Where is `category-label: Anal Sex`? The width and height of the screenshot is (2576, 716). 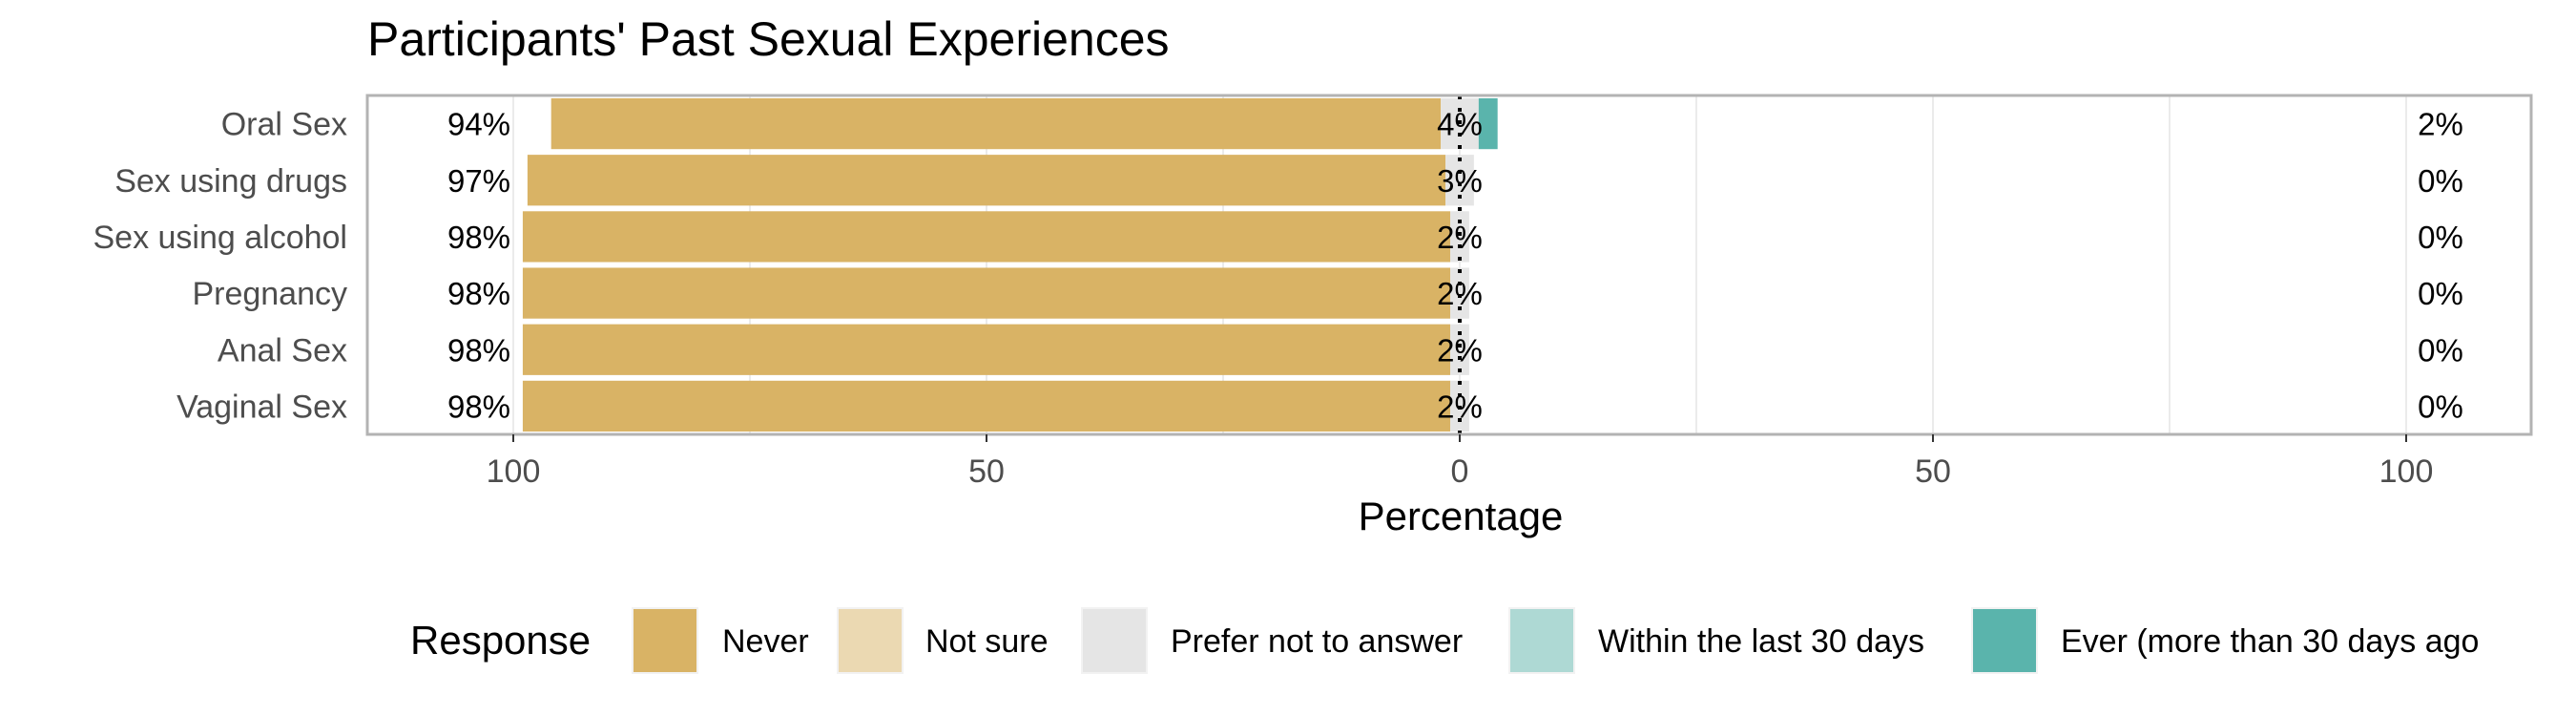
category-label: Anal Sex is located at coordinates (282, 350).